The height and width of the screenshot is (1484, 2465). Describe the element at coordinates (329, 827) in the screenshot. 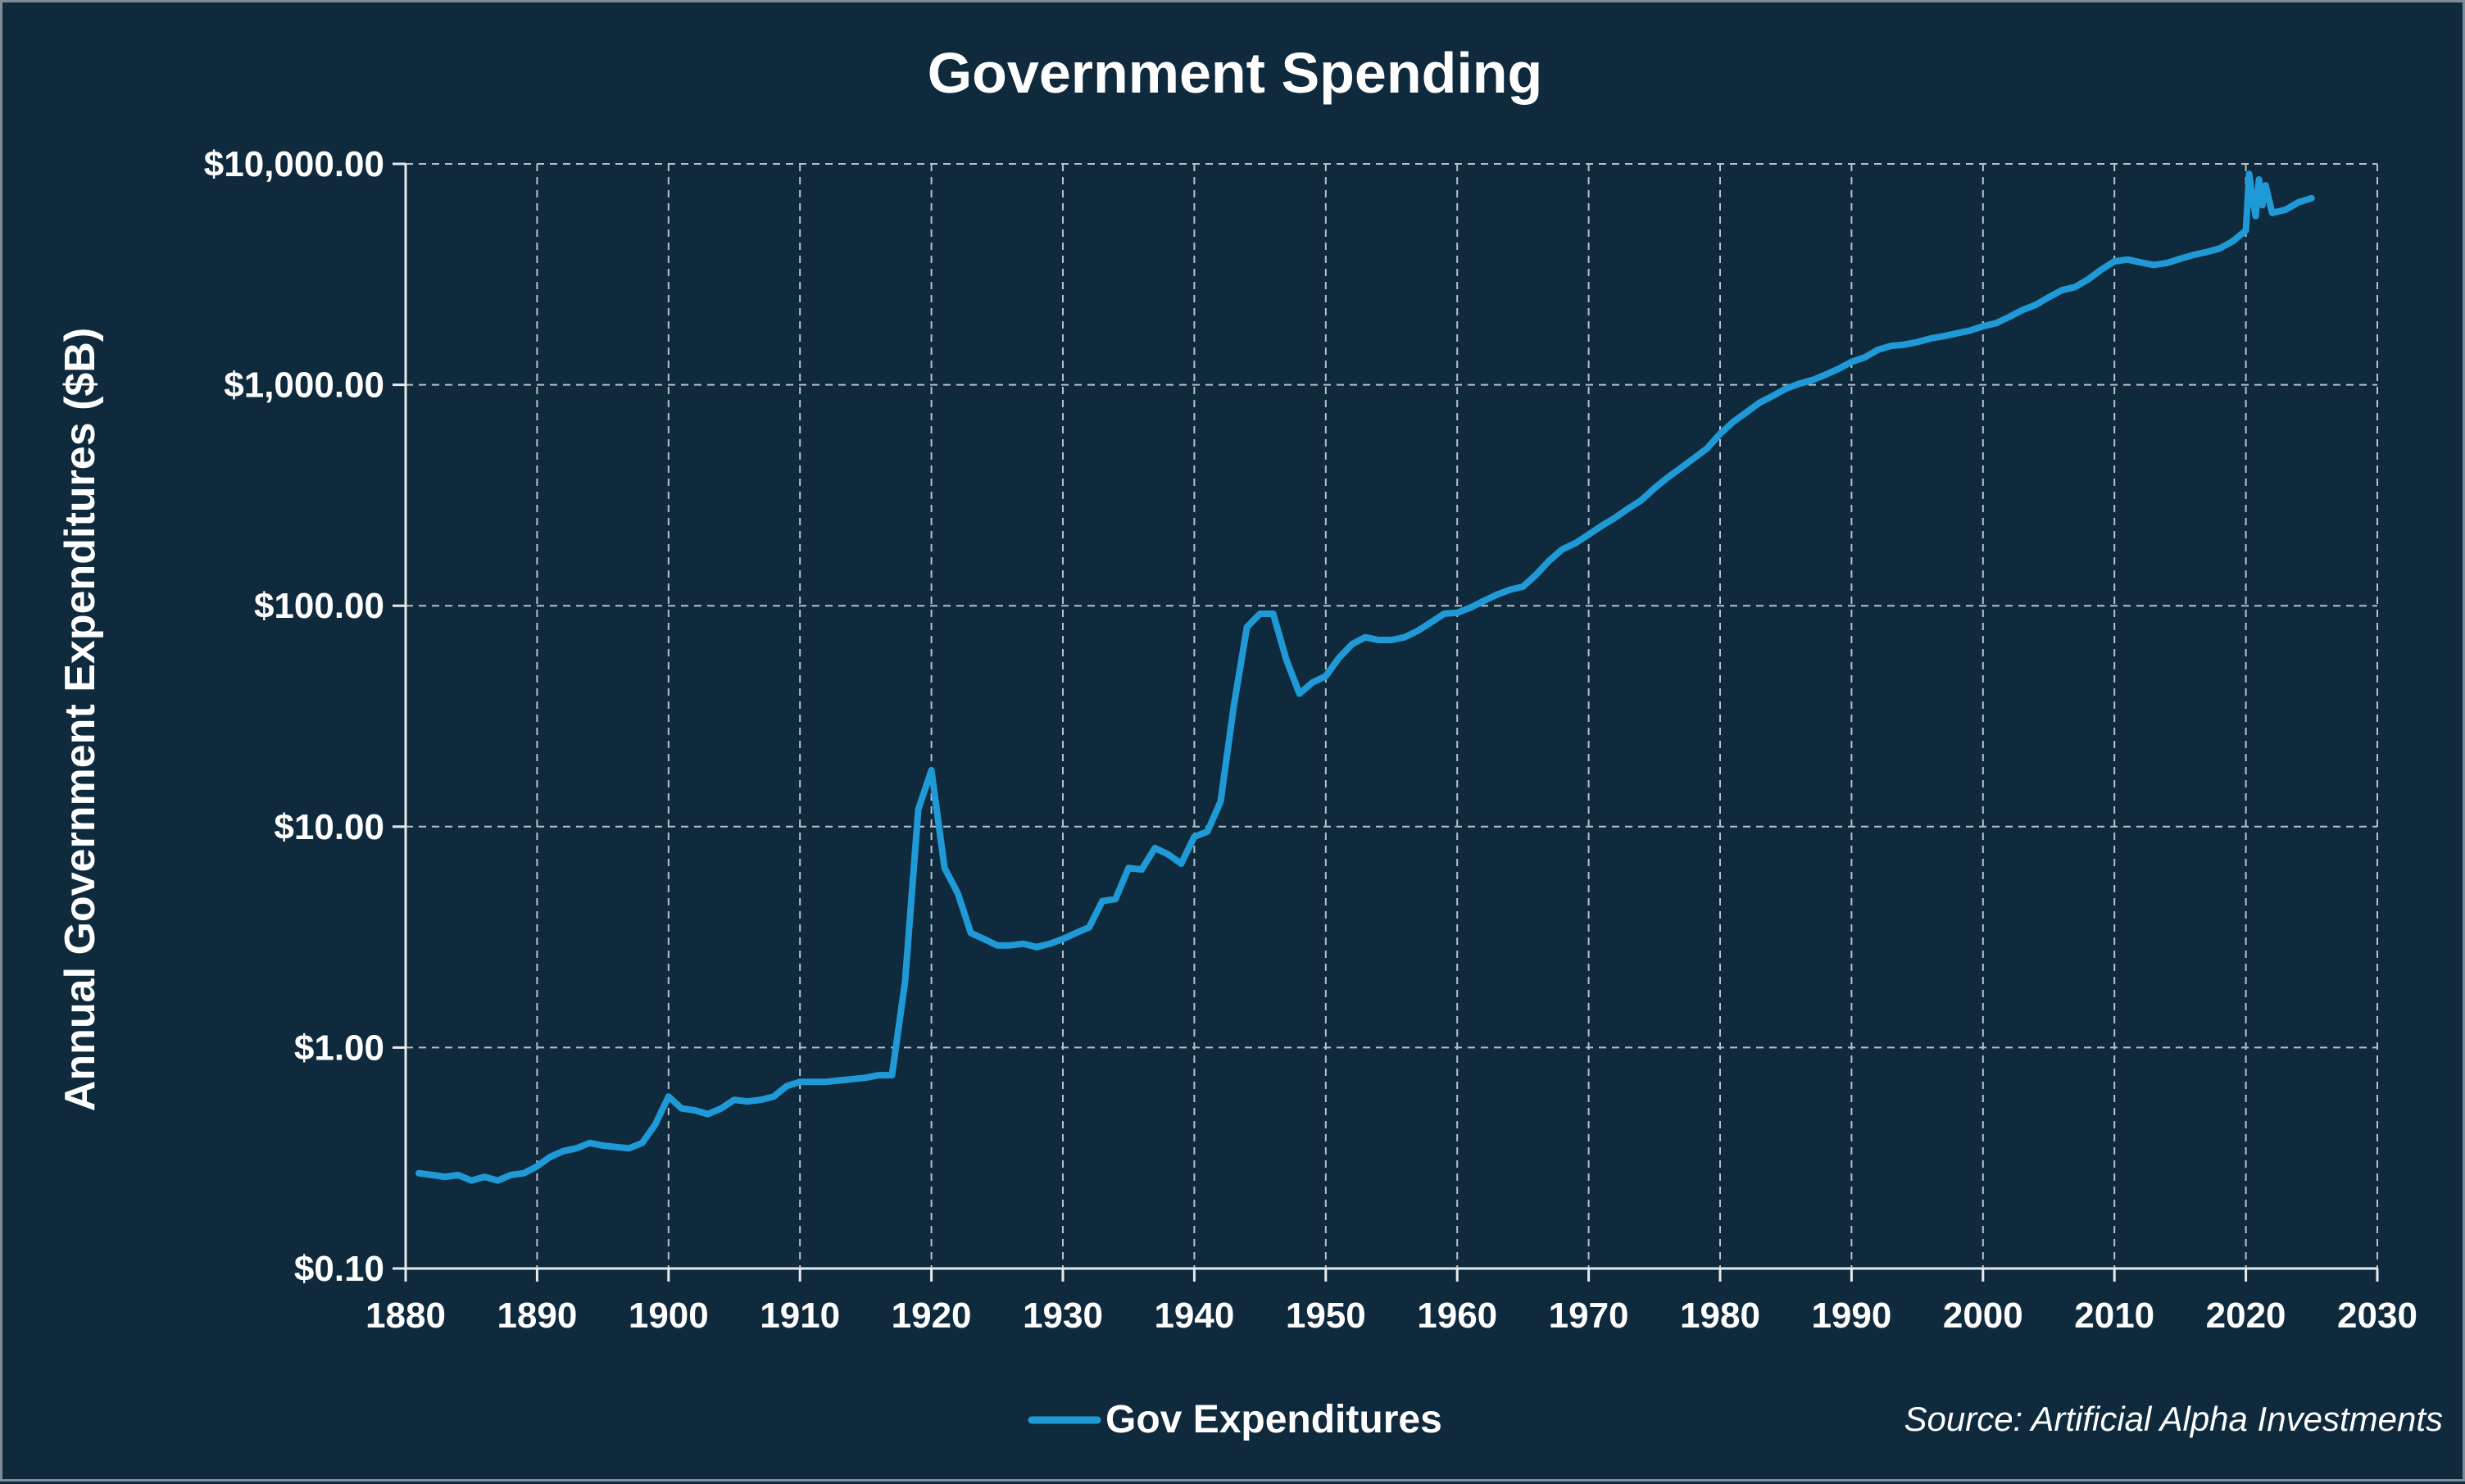

I see `y-tick-label: $10.00` at that location.